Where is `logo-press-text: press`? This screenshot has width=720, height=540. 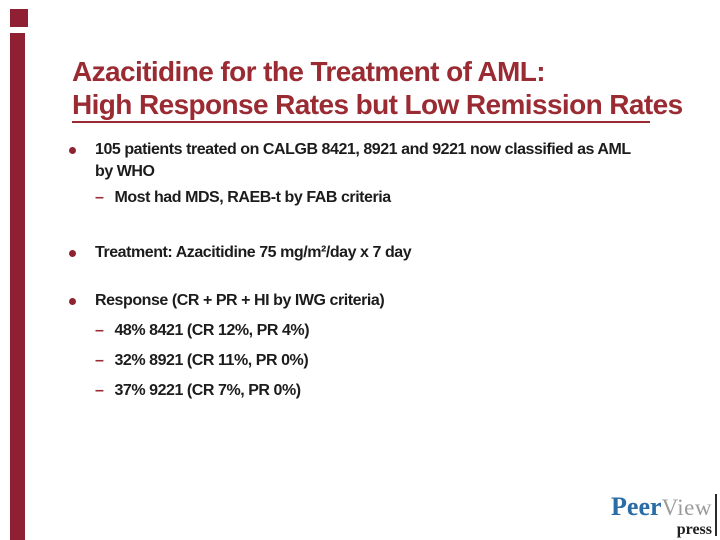 logo-press-text: press is located at coordinates (694, 529).